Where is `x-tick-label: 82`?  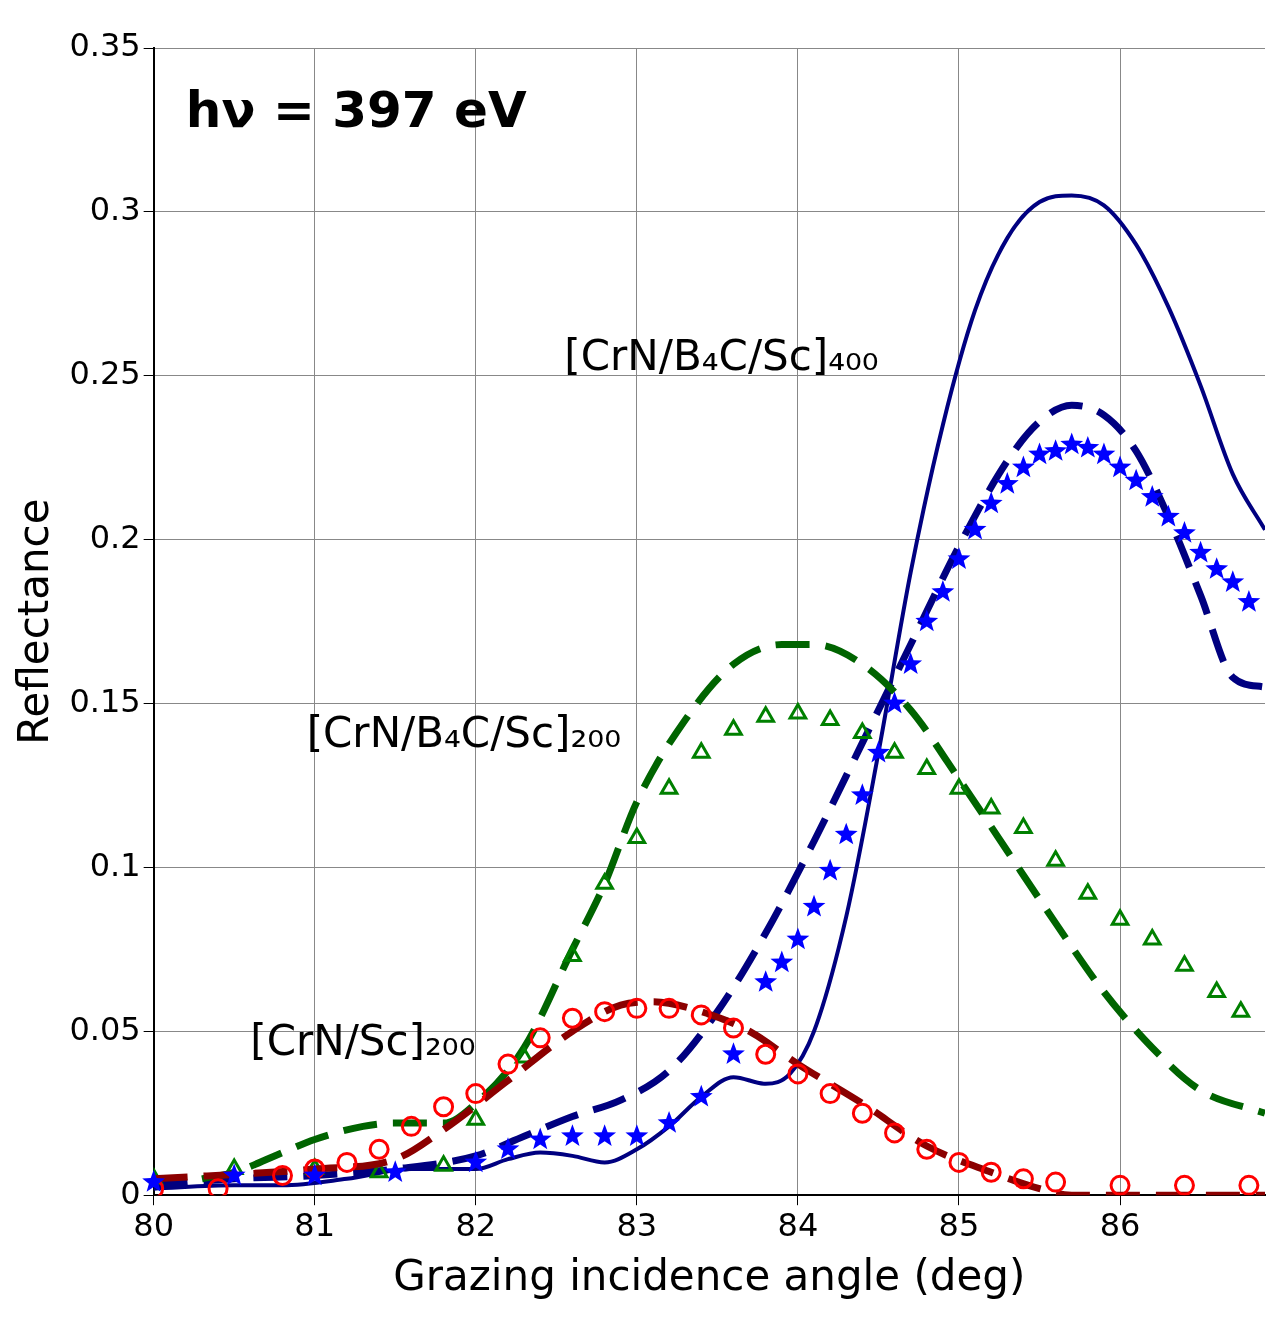 x-tick-label: 82 is located at coordinates (476, 1224).